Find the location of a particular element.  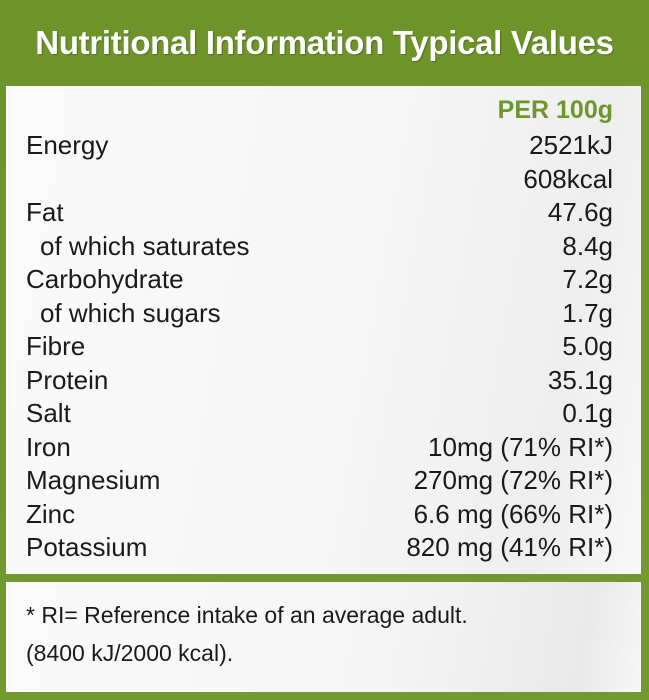

row-magnesium: Magnesium 270mg (72% RI*) is located at coordinates (323, 481).